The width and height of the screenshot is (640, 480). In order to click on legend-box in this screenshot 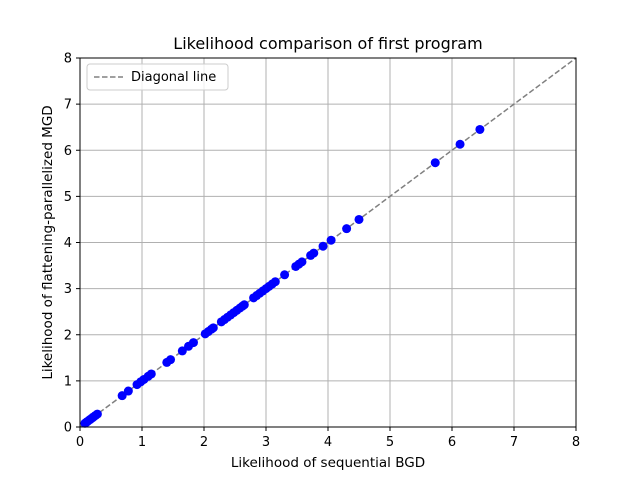, I will do `click(157, 77)`.